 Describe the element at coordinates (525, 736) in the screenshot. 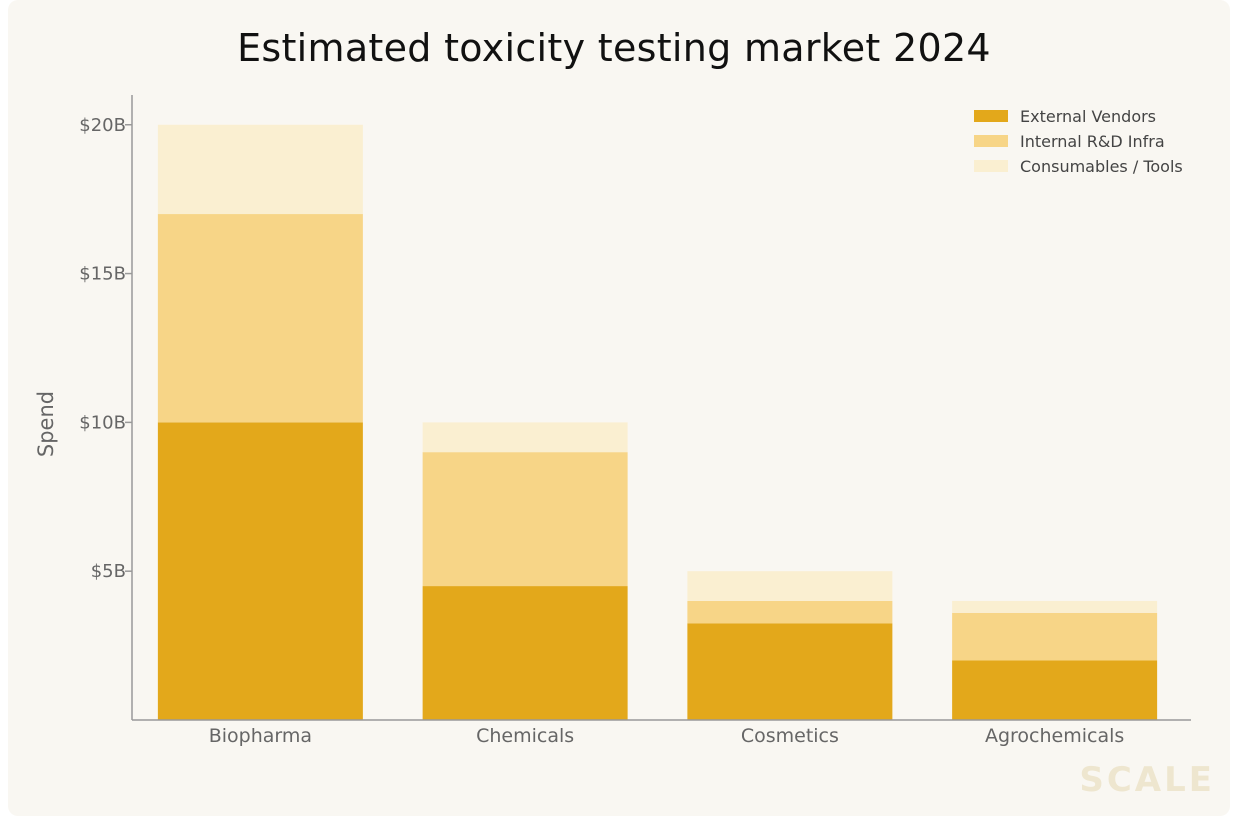

I see `x-tick-label: Chemicals` at that location.